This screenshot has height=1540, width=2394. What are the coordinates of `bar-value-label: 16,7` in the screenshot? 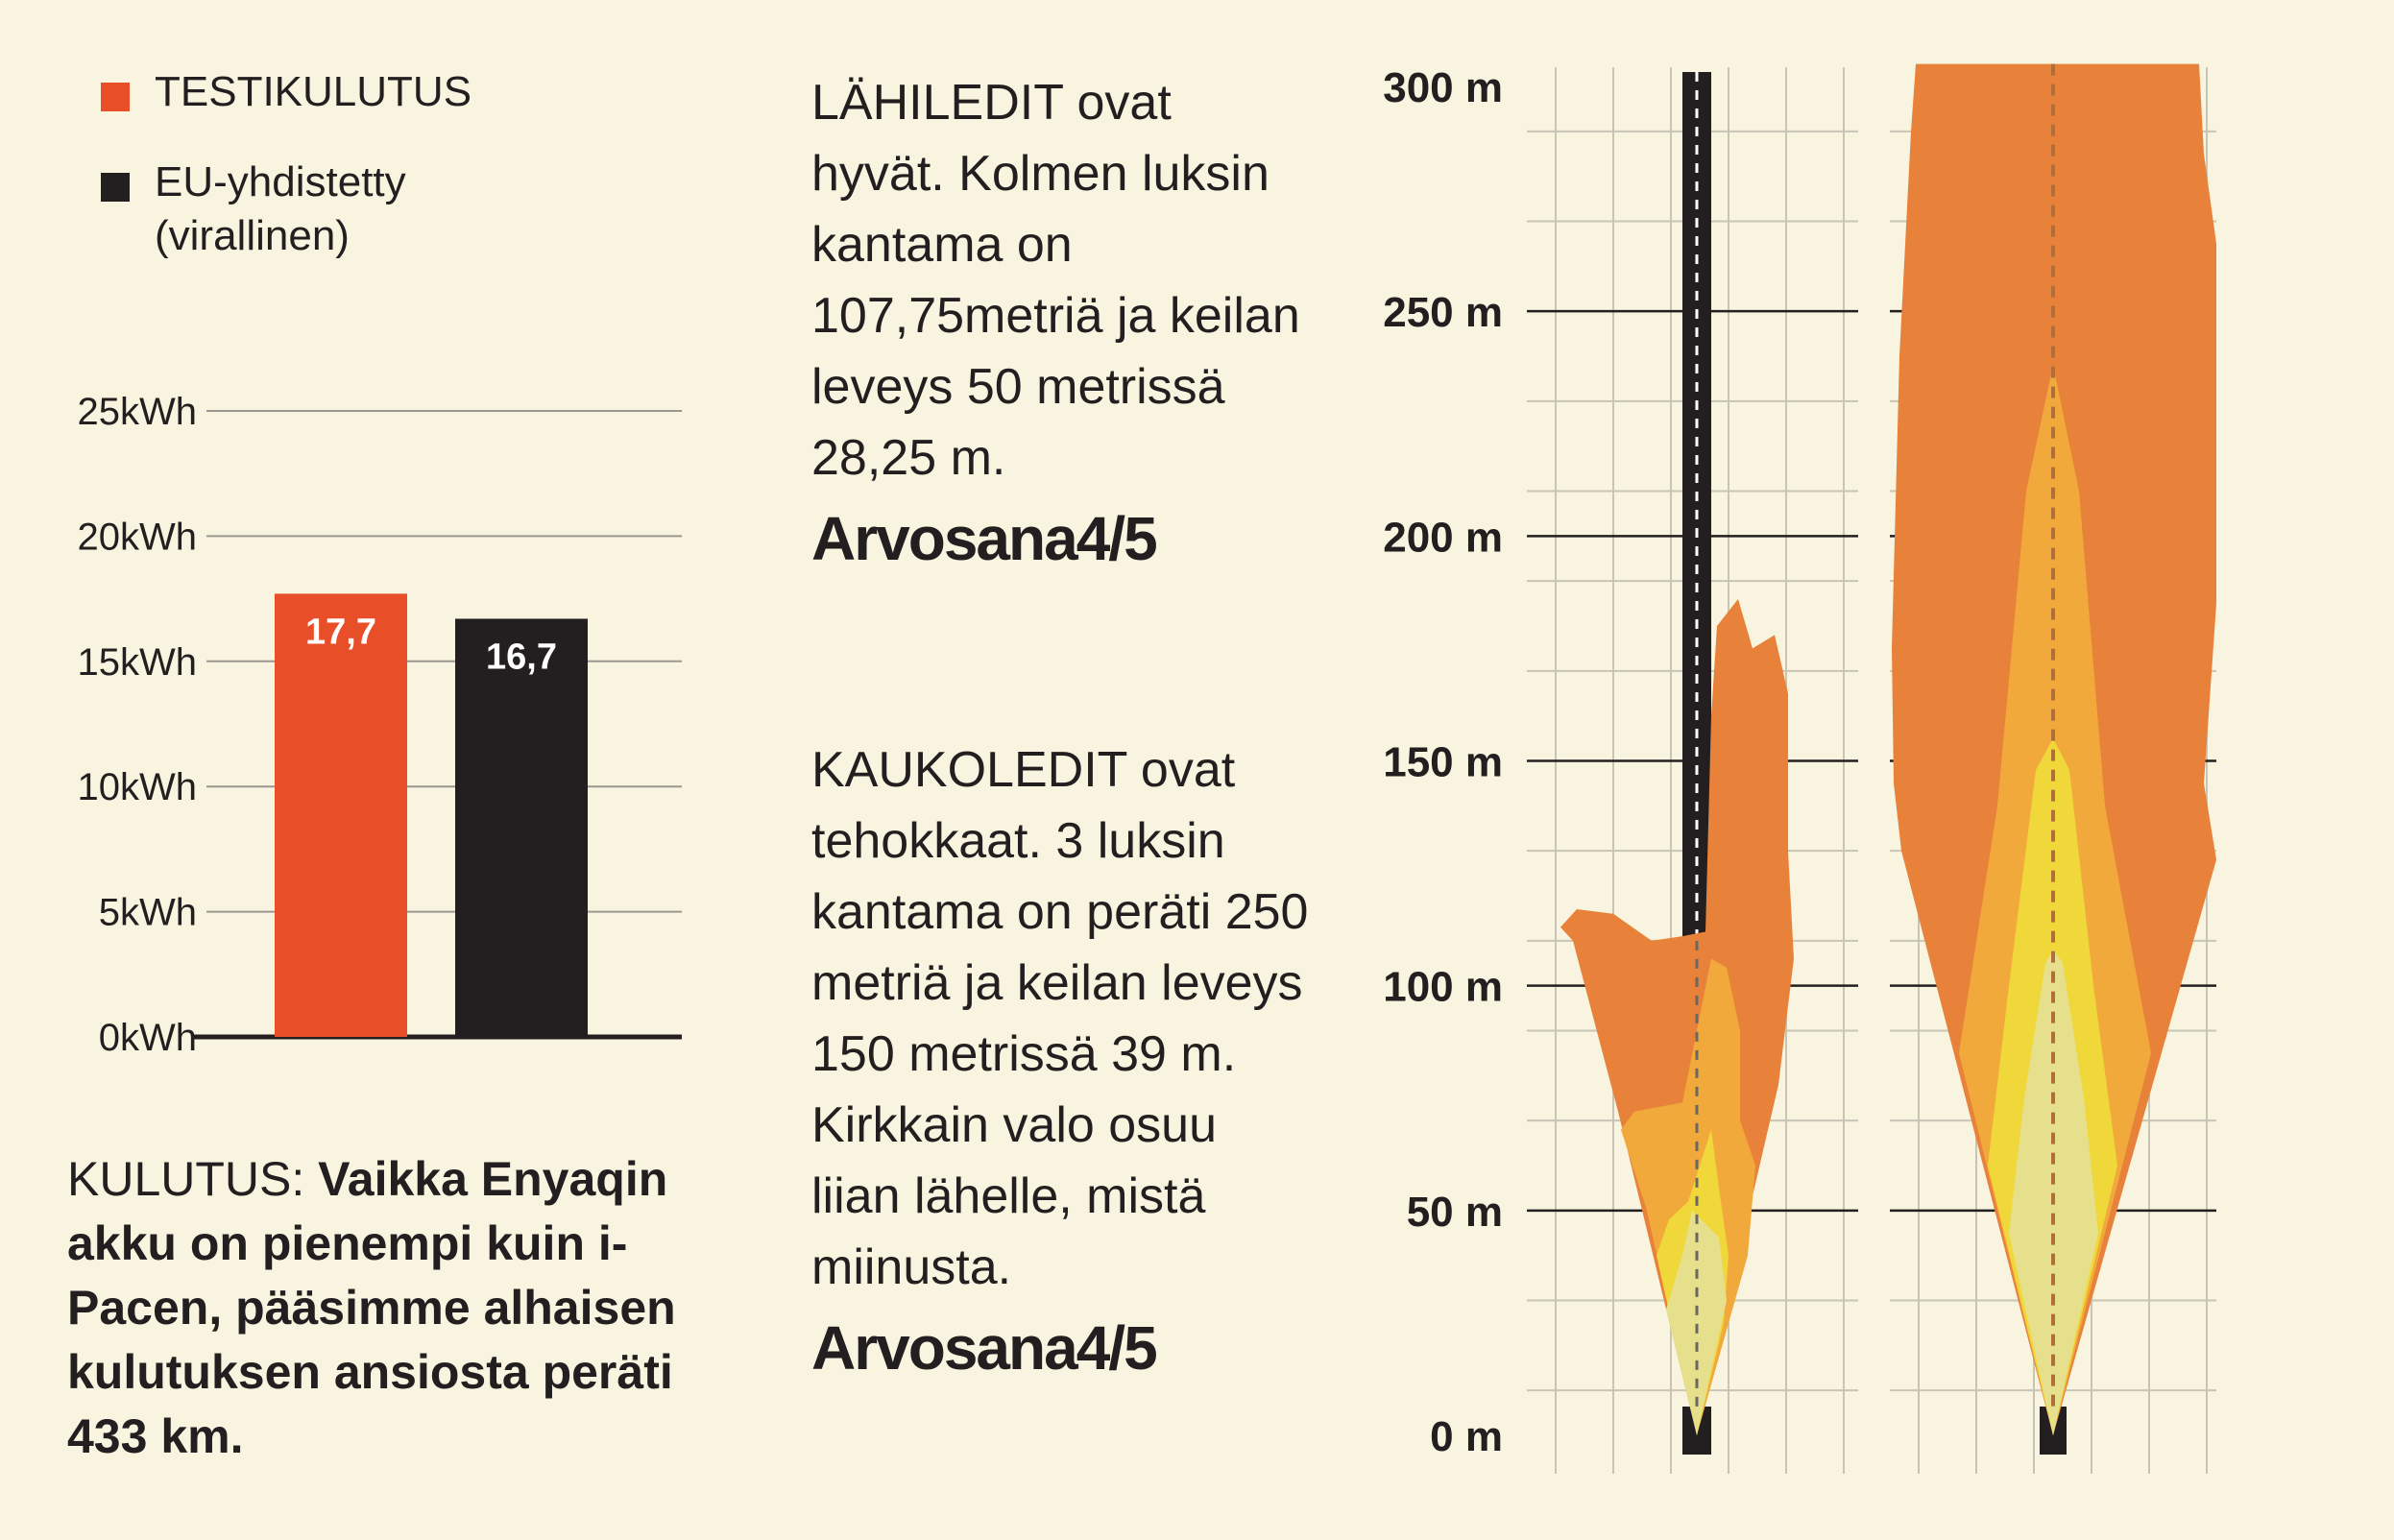 It's located at (521, 657).